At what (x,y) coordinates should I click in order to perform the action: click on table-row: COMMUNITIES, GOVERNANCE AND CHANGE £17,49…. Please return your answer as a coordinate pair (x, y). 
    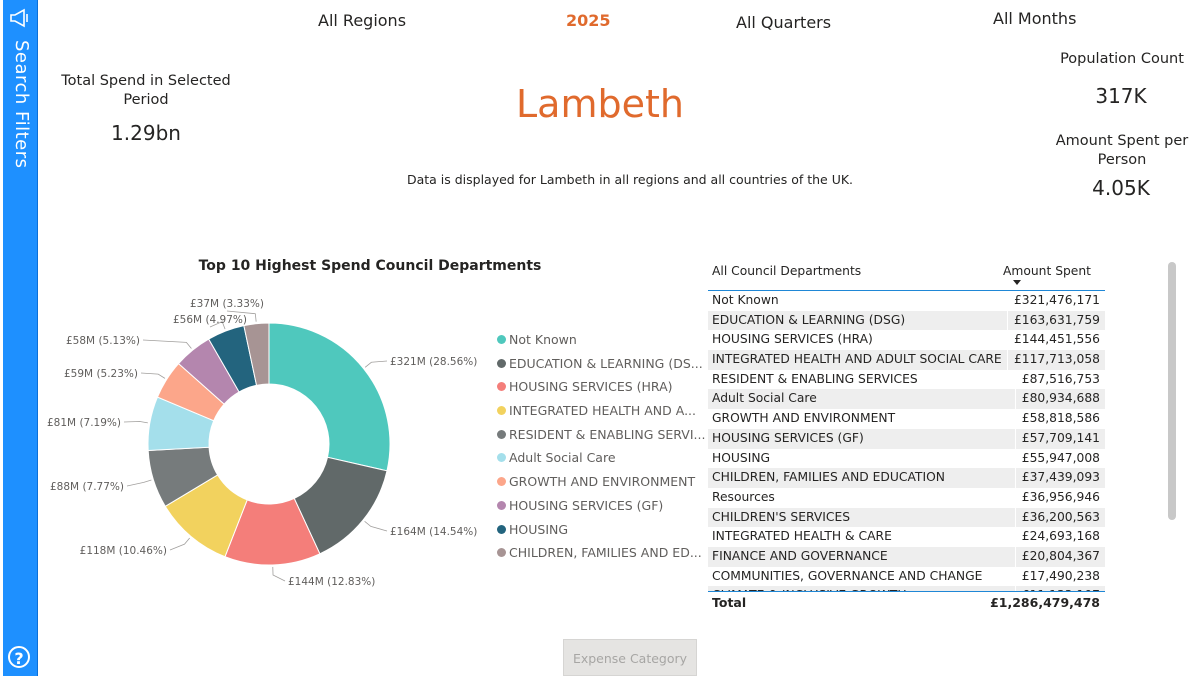
    Looking at the image, I should click on (906, 576).